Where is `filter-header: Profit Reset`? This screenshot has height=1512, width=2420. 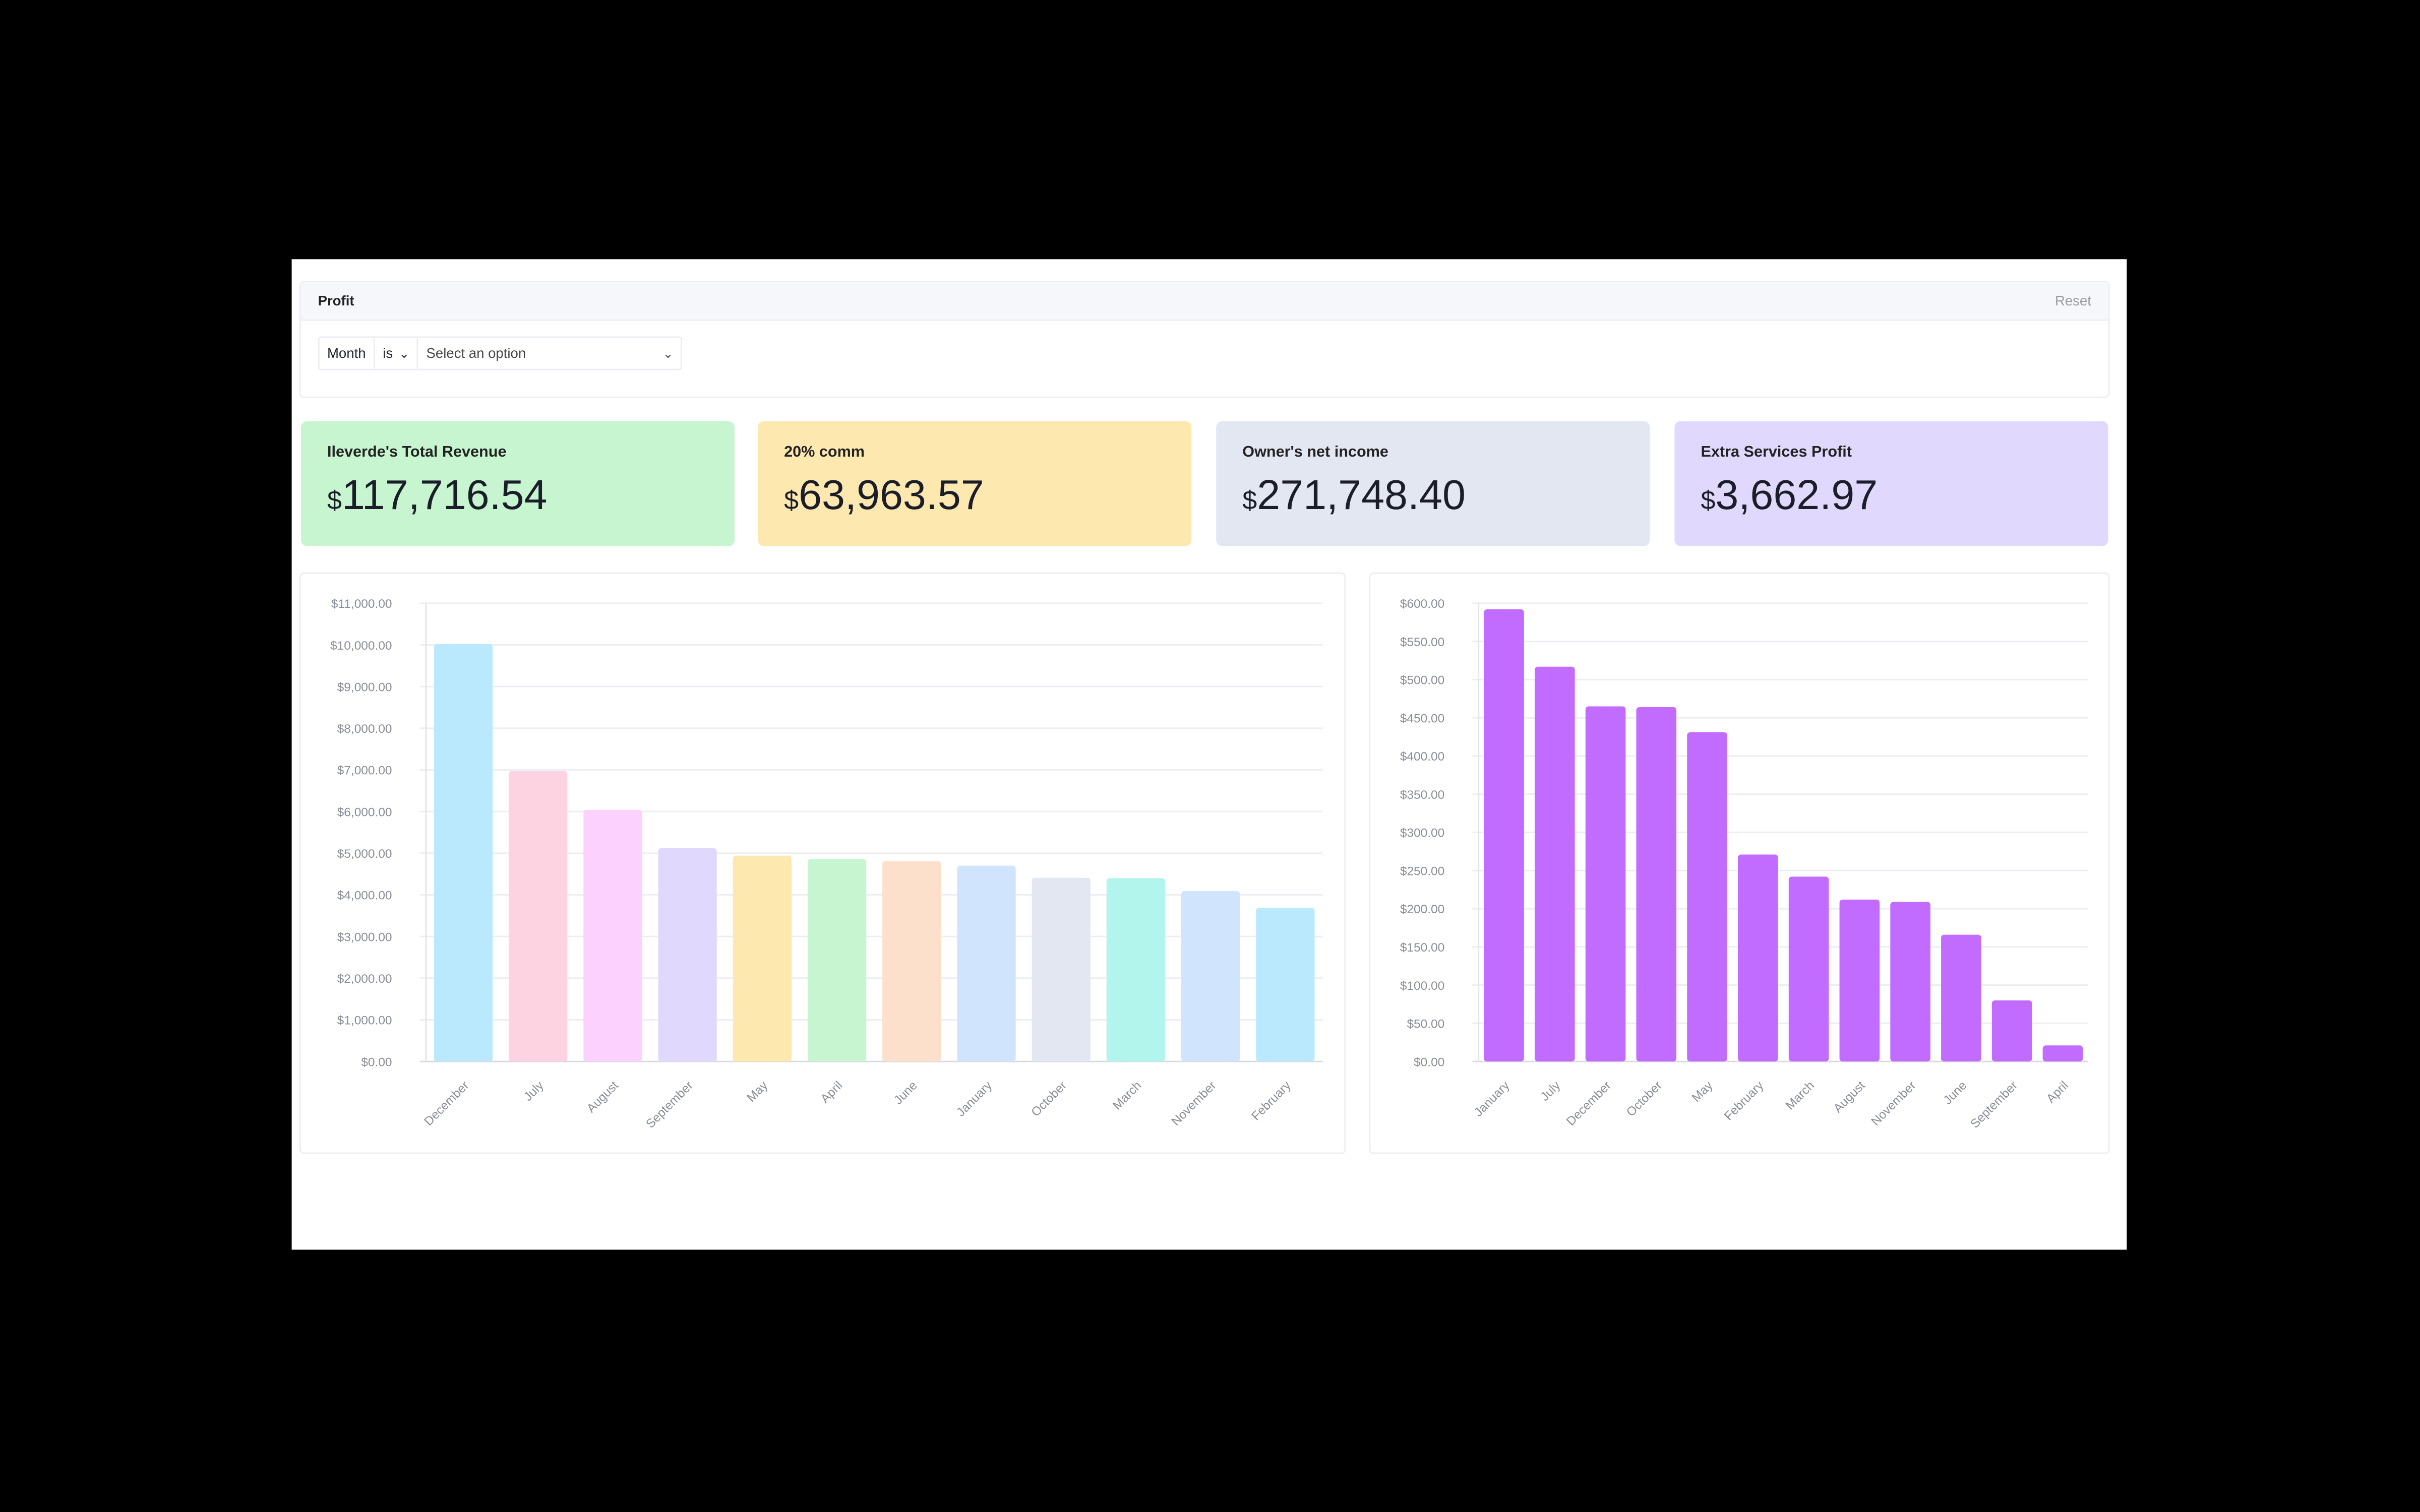 filter-header: Profit Reset is located at coordinates (1204, 302).